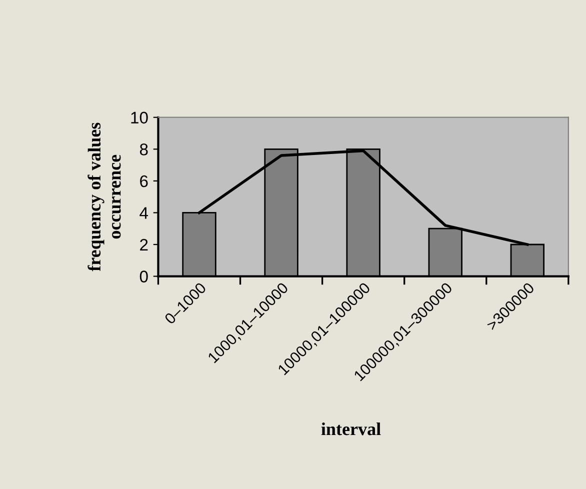 This screenshot has height=489, width=586. I want to click on y-axis-title: frequency of values occurrence, so click(104, 197).